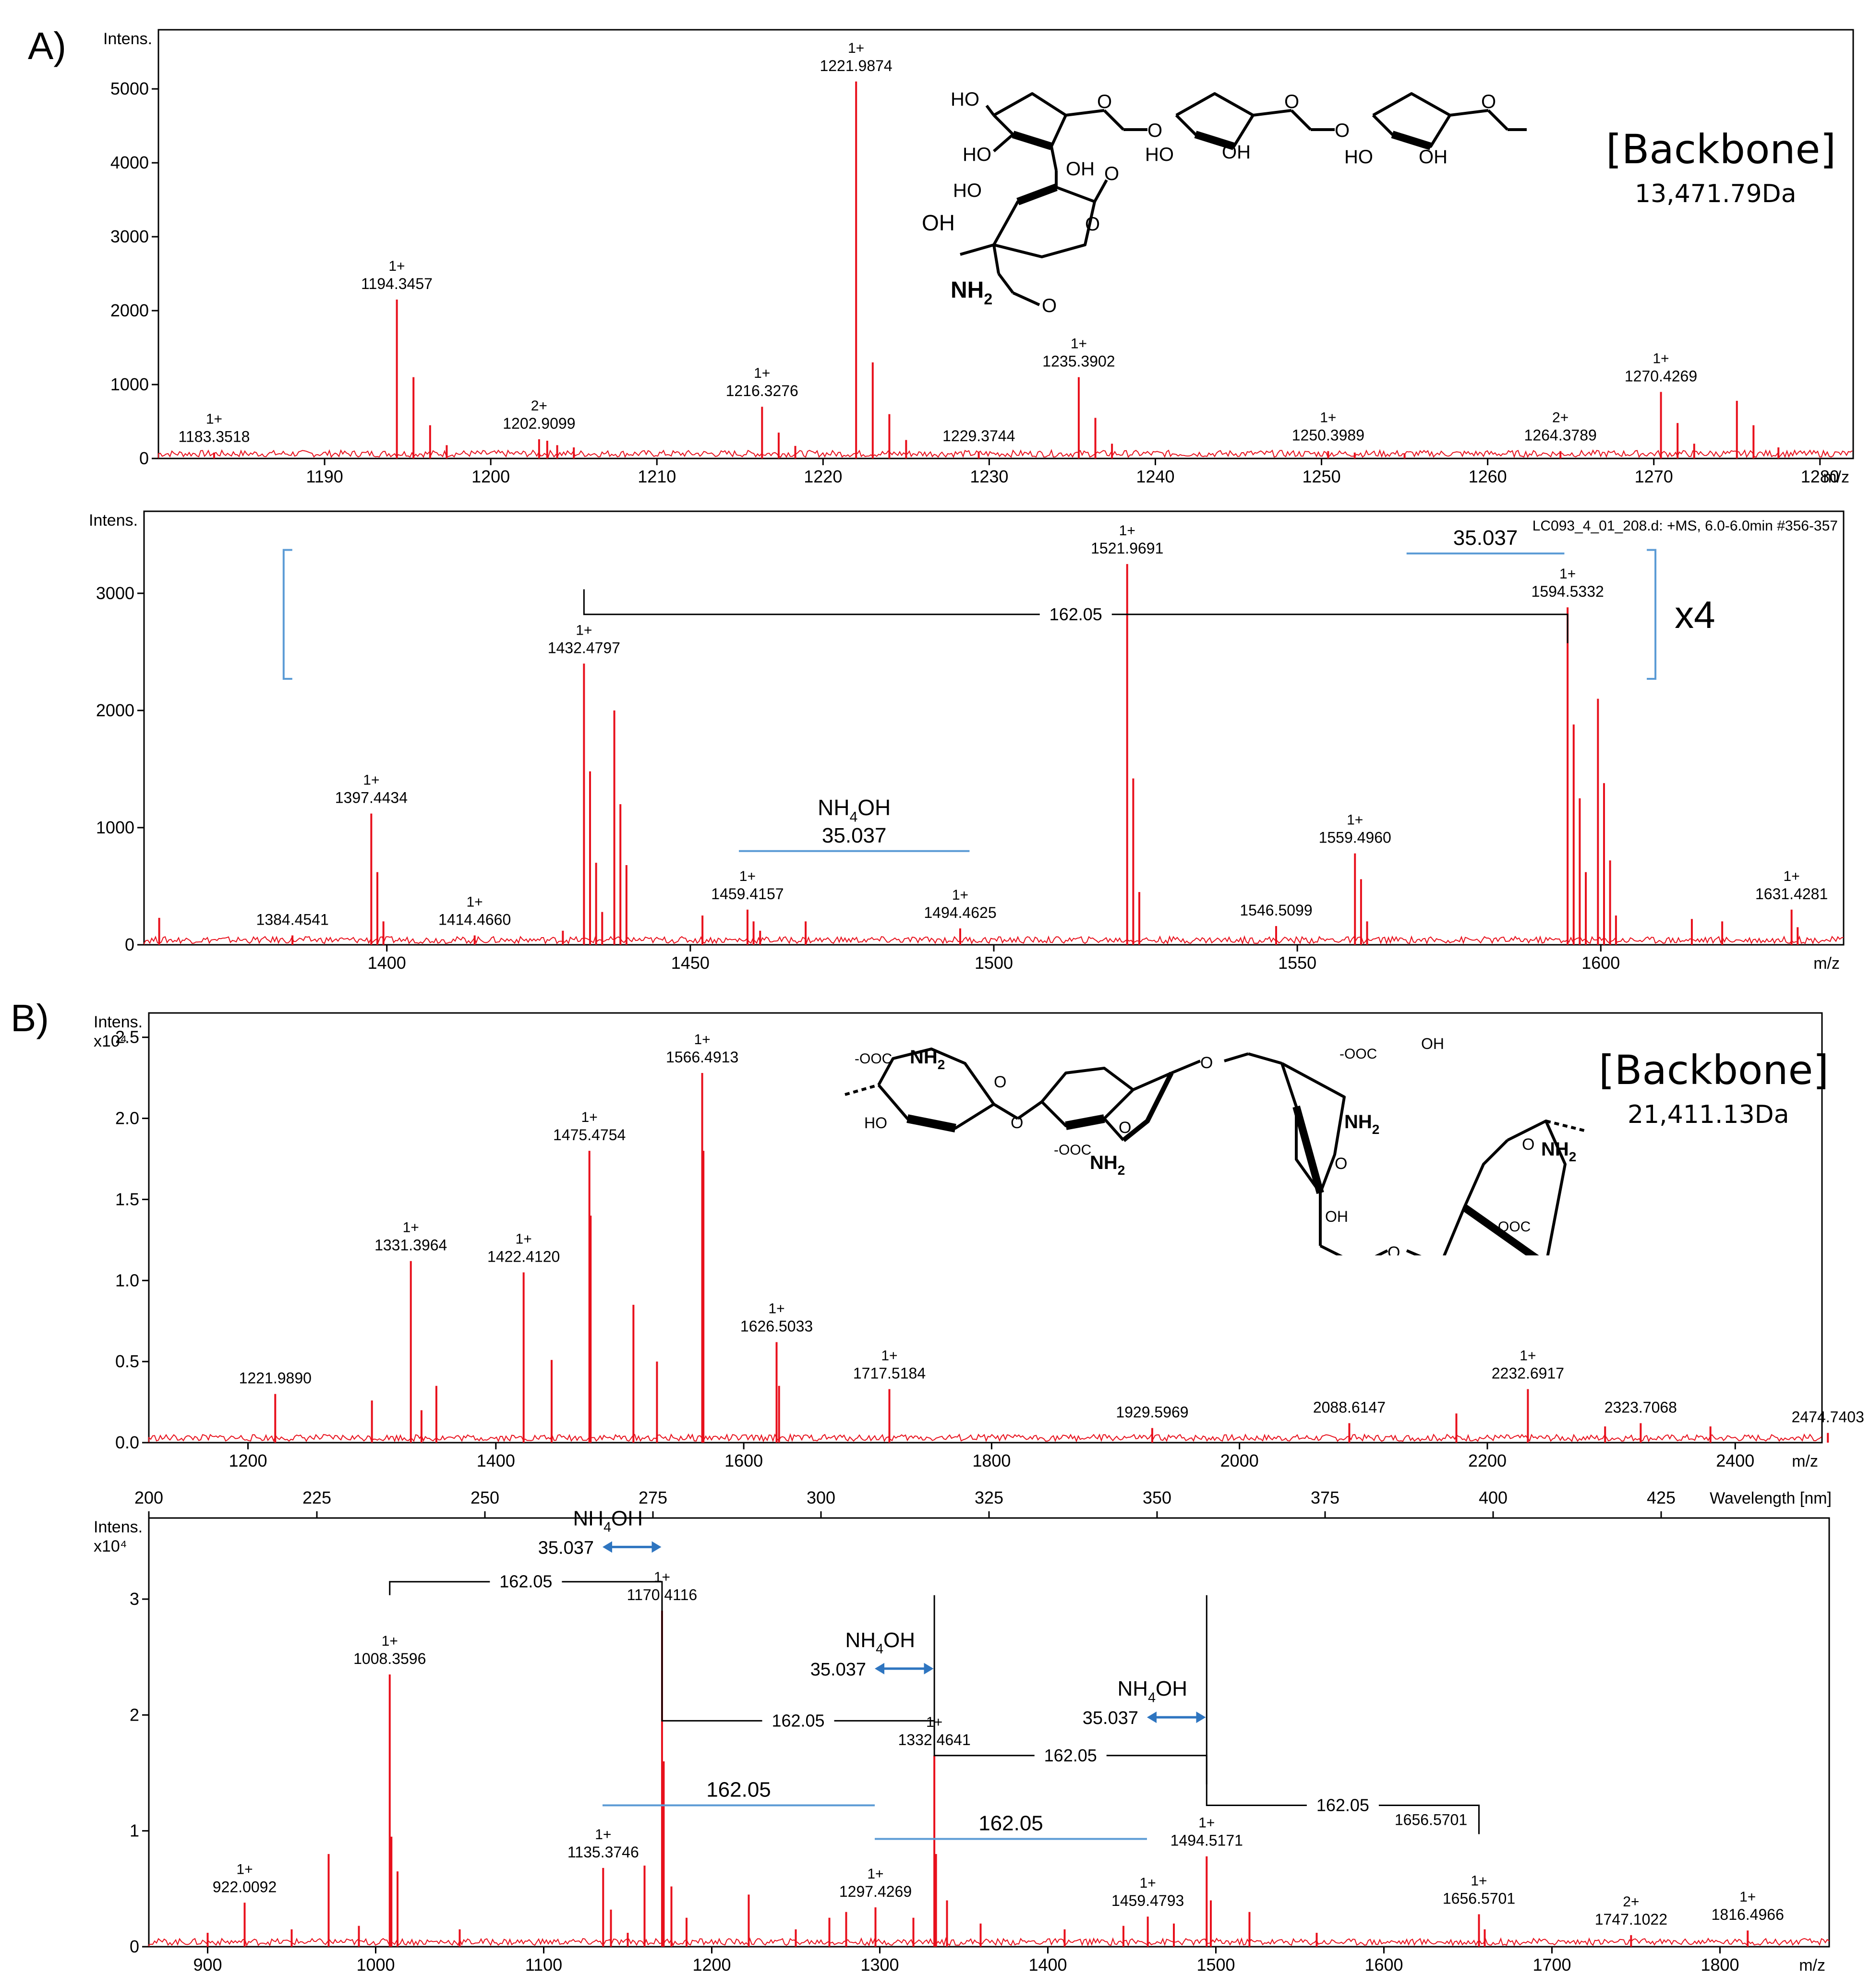 Image resolution: width=1870 pixels, height=1988 pixels. Describe the element at coordinates (375, 1965) in the screenshot. I see `x-tick-label: 1000` at that location.